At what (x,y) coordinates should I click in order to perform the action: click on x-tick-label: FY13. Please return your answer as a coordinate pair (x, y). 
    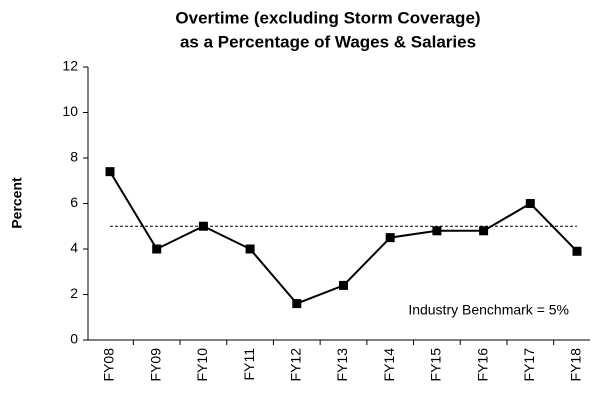
    Looking at the image, I should click on (342, 365).